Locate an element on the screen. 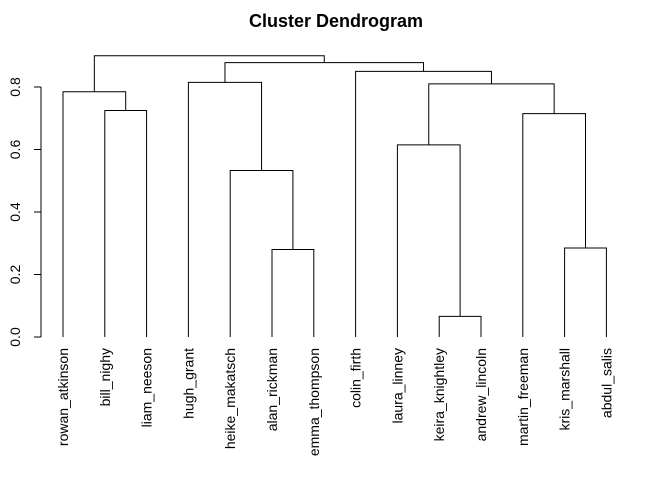 Image resolution: width=672 pixels, height=480 pixels. leaf-label: alan_rickman is located at coordinates (272, 389).